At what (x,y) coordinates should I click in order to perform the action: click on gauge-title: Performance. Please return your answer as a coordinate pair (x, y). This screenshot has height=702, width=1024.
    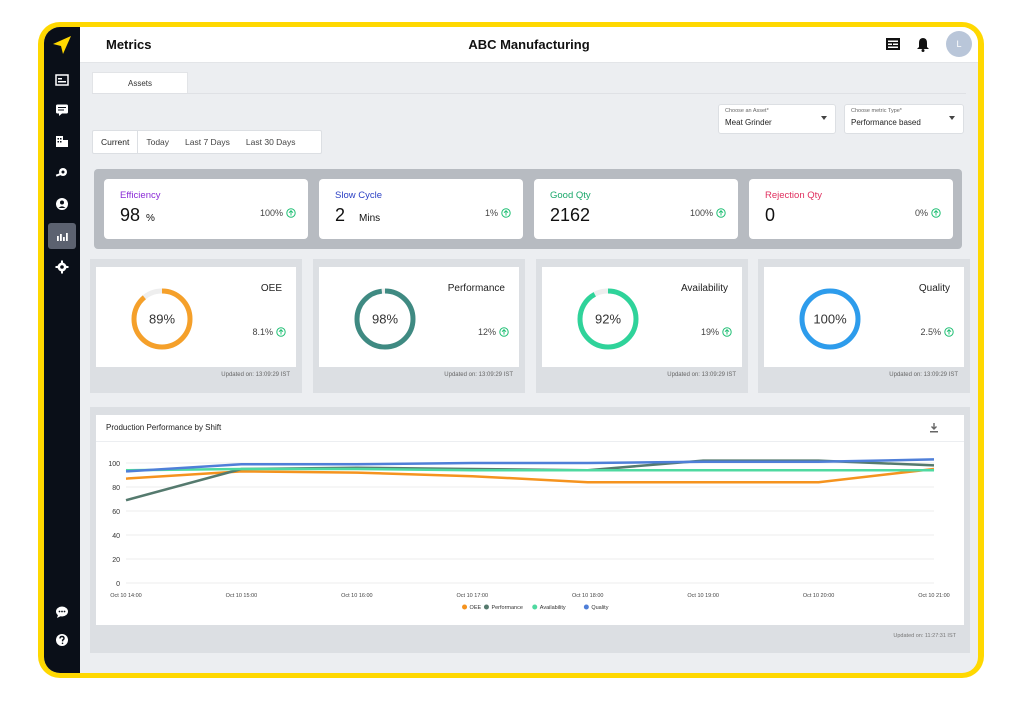
    Looking at the image, I should click on (476, 288).